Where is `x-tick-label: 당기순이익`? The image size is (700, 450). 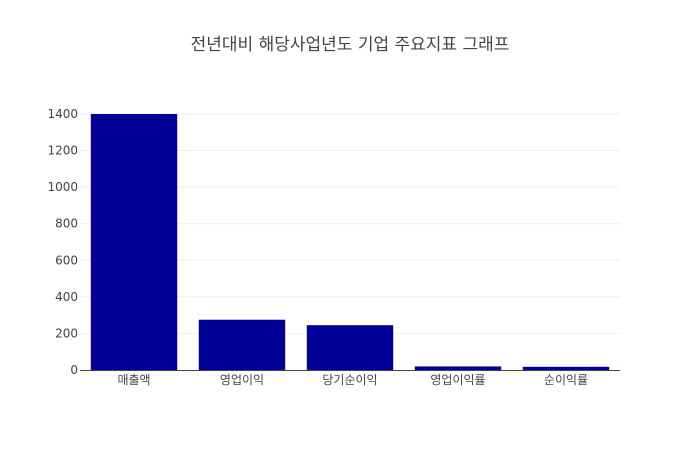 x-tick-label: 당기순이익 is located at coordinates (349, 380).